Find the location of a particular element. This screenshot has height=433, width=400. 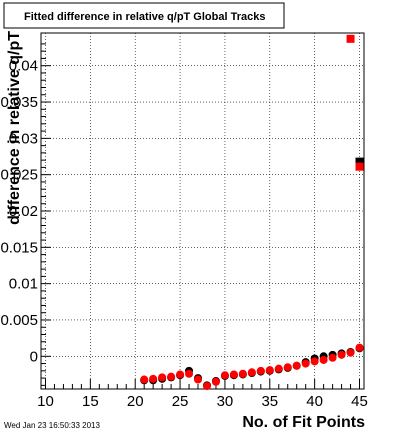

y-axis: 0 0.005 0.01 0.015 0.02 0.025 0.03 0.035 0.04 is located at coordinates (25, 214).